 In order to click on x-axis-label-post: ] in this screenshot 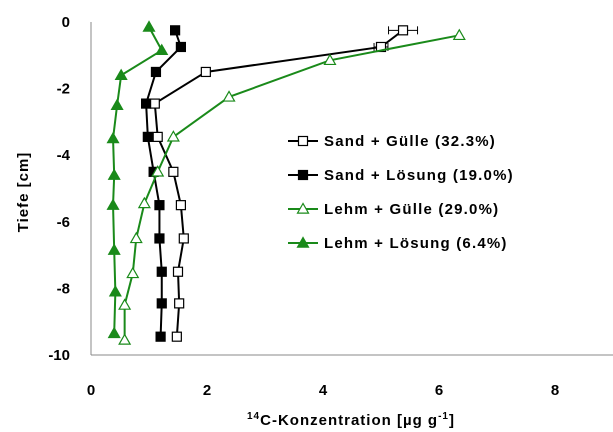, I will do `click(452, 420)`.